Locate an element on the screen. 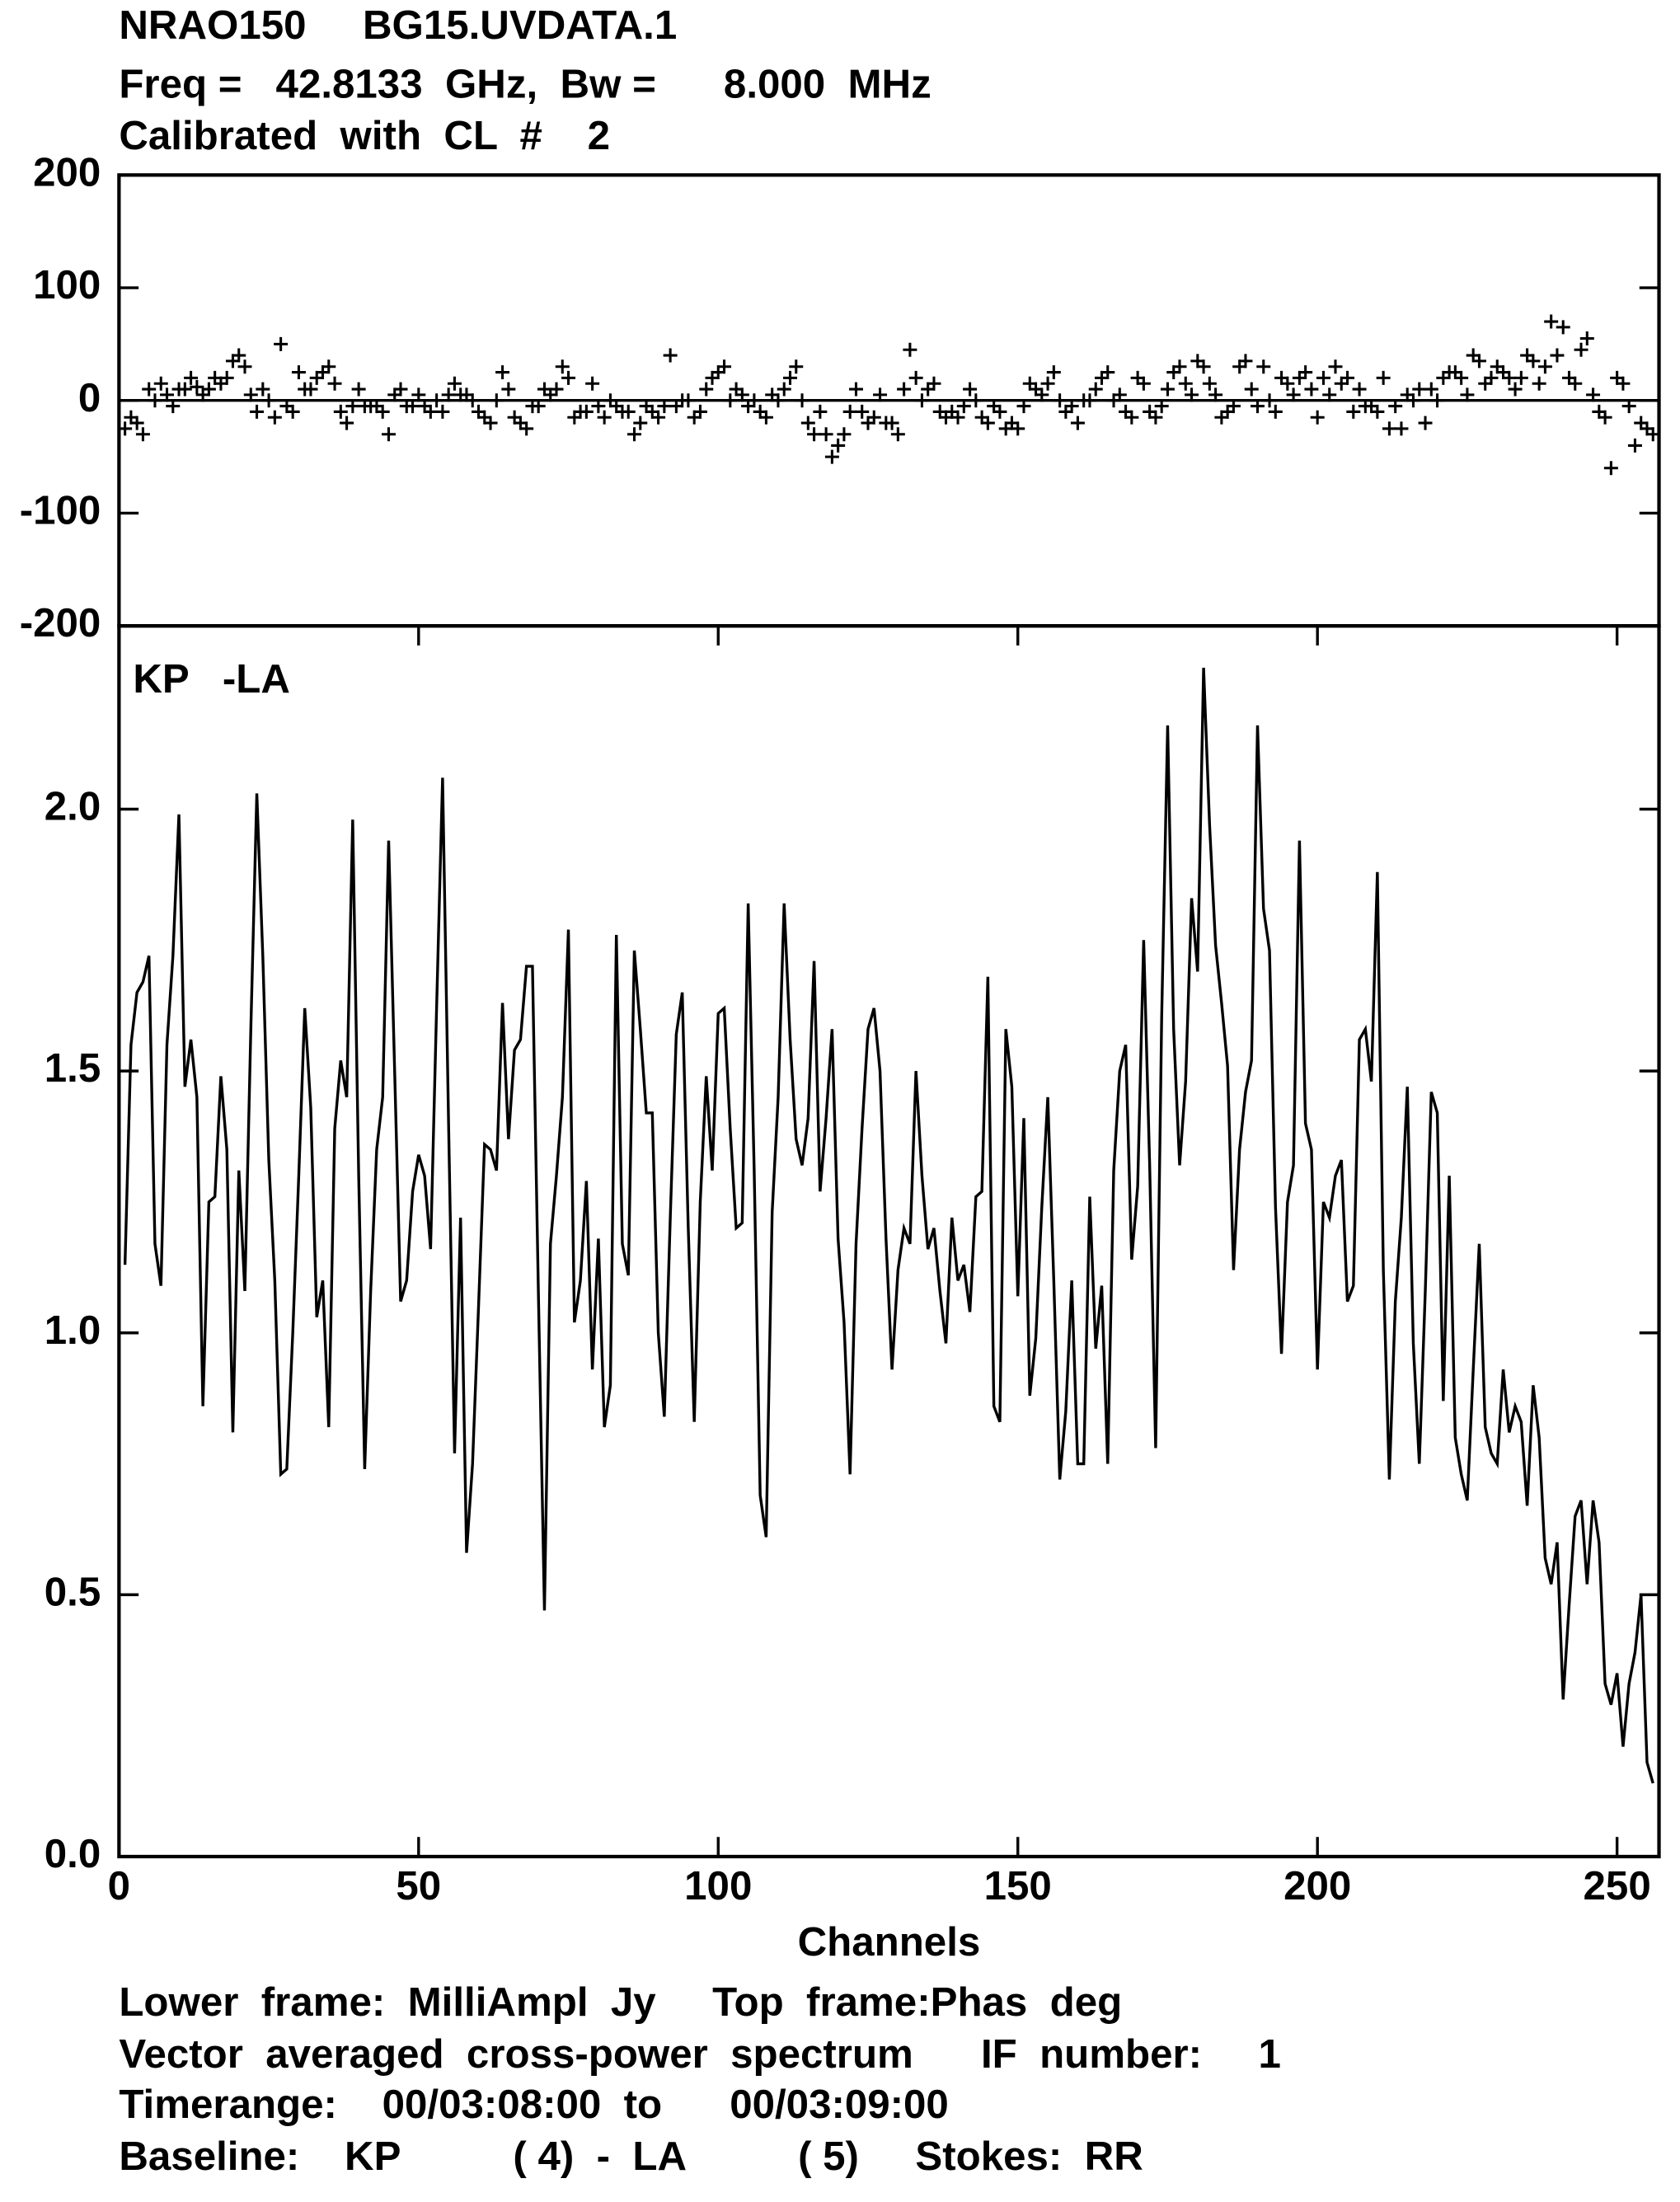  y-tick-label: 0.0 is located at coordinates (73, 1854).